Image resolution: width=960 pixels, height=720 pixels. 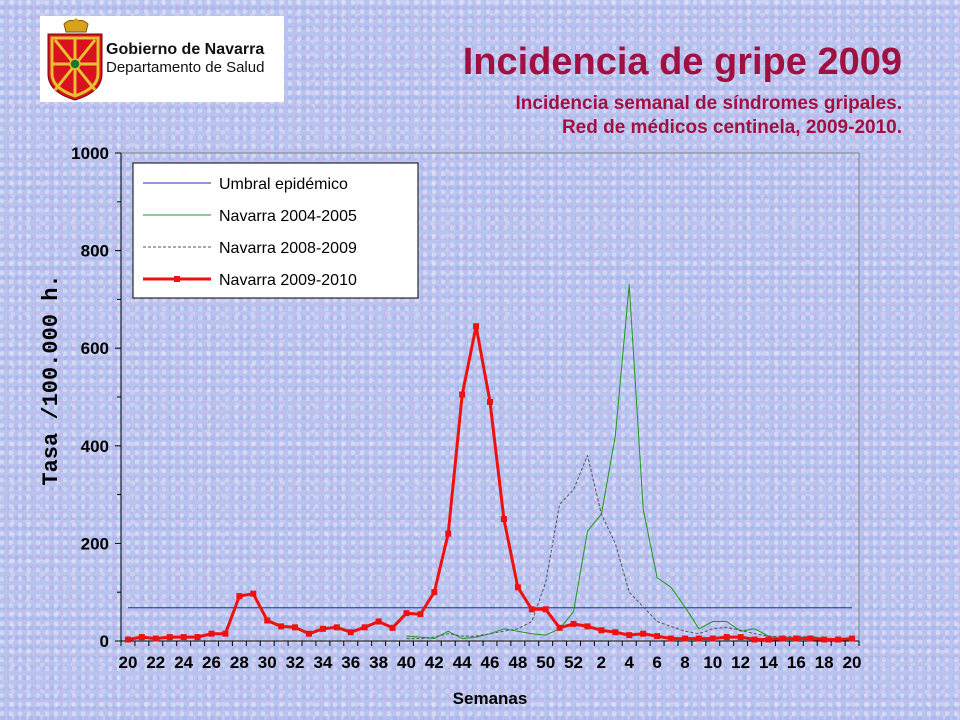 I want to click on x-tick-label: 32, so click(x=295, y=662).